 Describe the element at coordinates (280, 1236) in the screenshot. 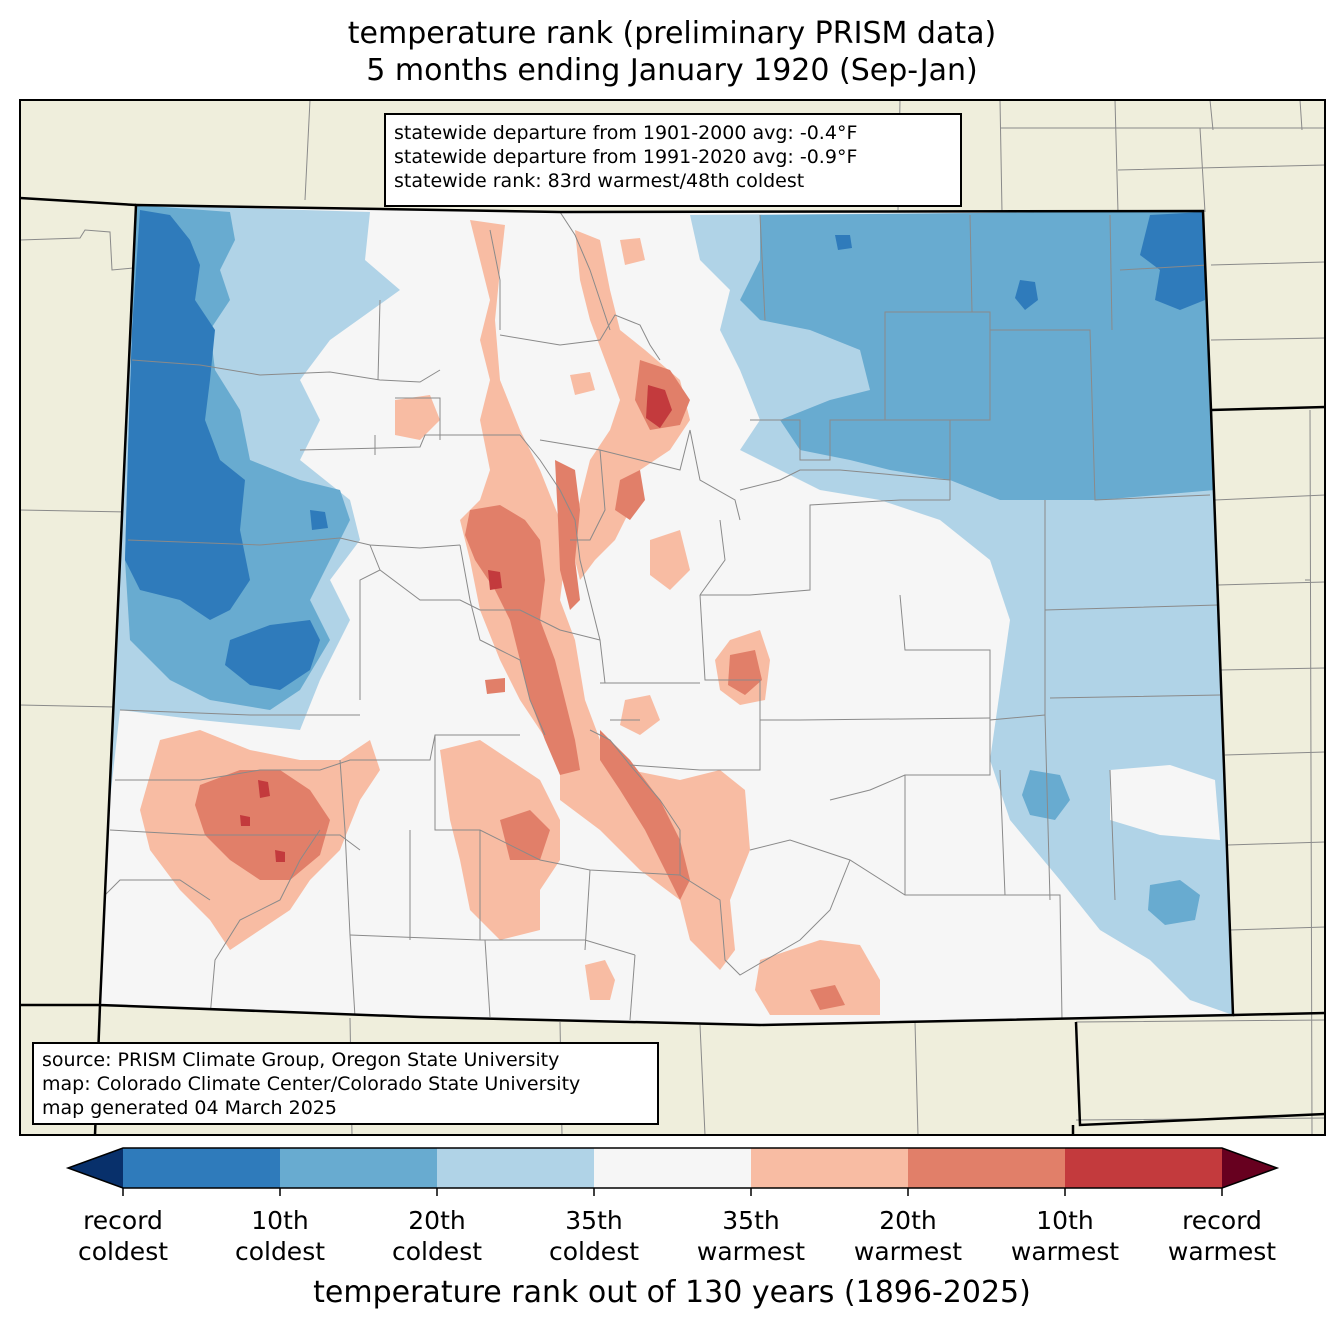

I see `colorbar-tick-label: 10th coldest` at that location.